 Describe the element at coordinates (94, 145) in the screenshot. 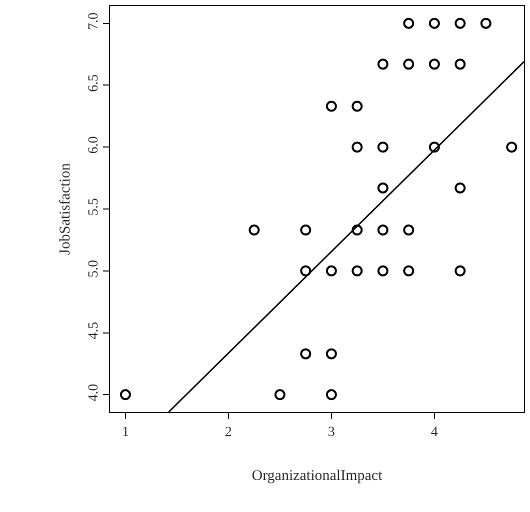

I see `y-tick-label: 6.0` at that location.